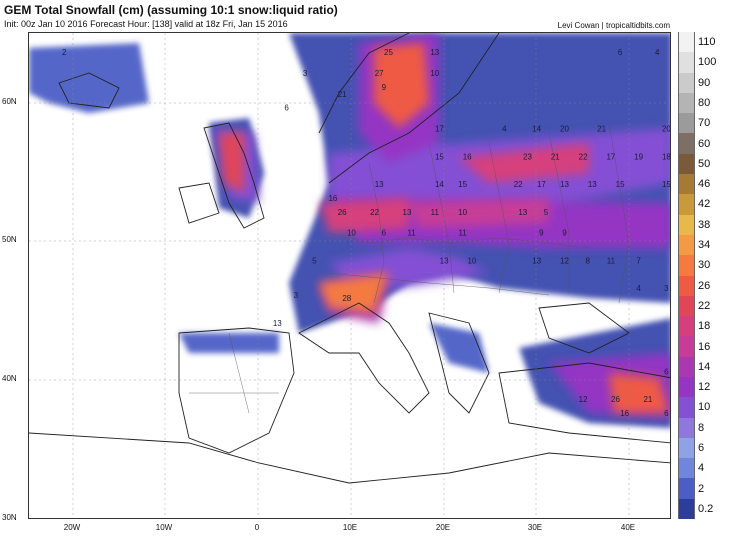  I want to click on colorbar-label-12: 12, so click(704, 387).